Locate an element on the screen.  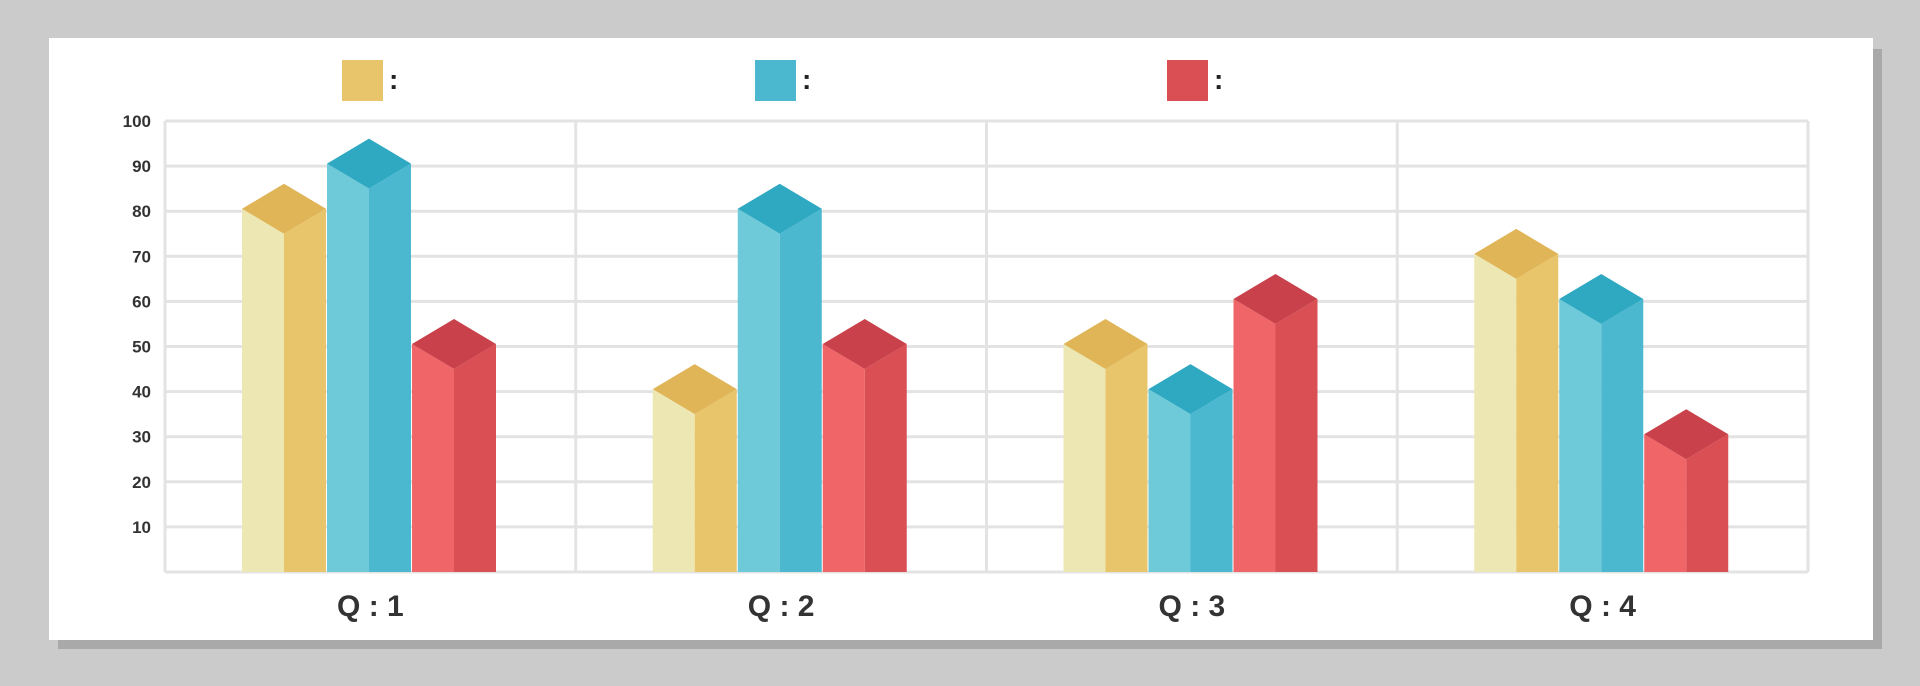
bar-1-series-3-top-face is located at coordinates (454, 344).